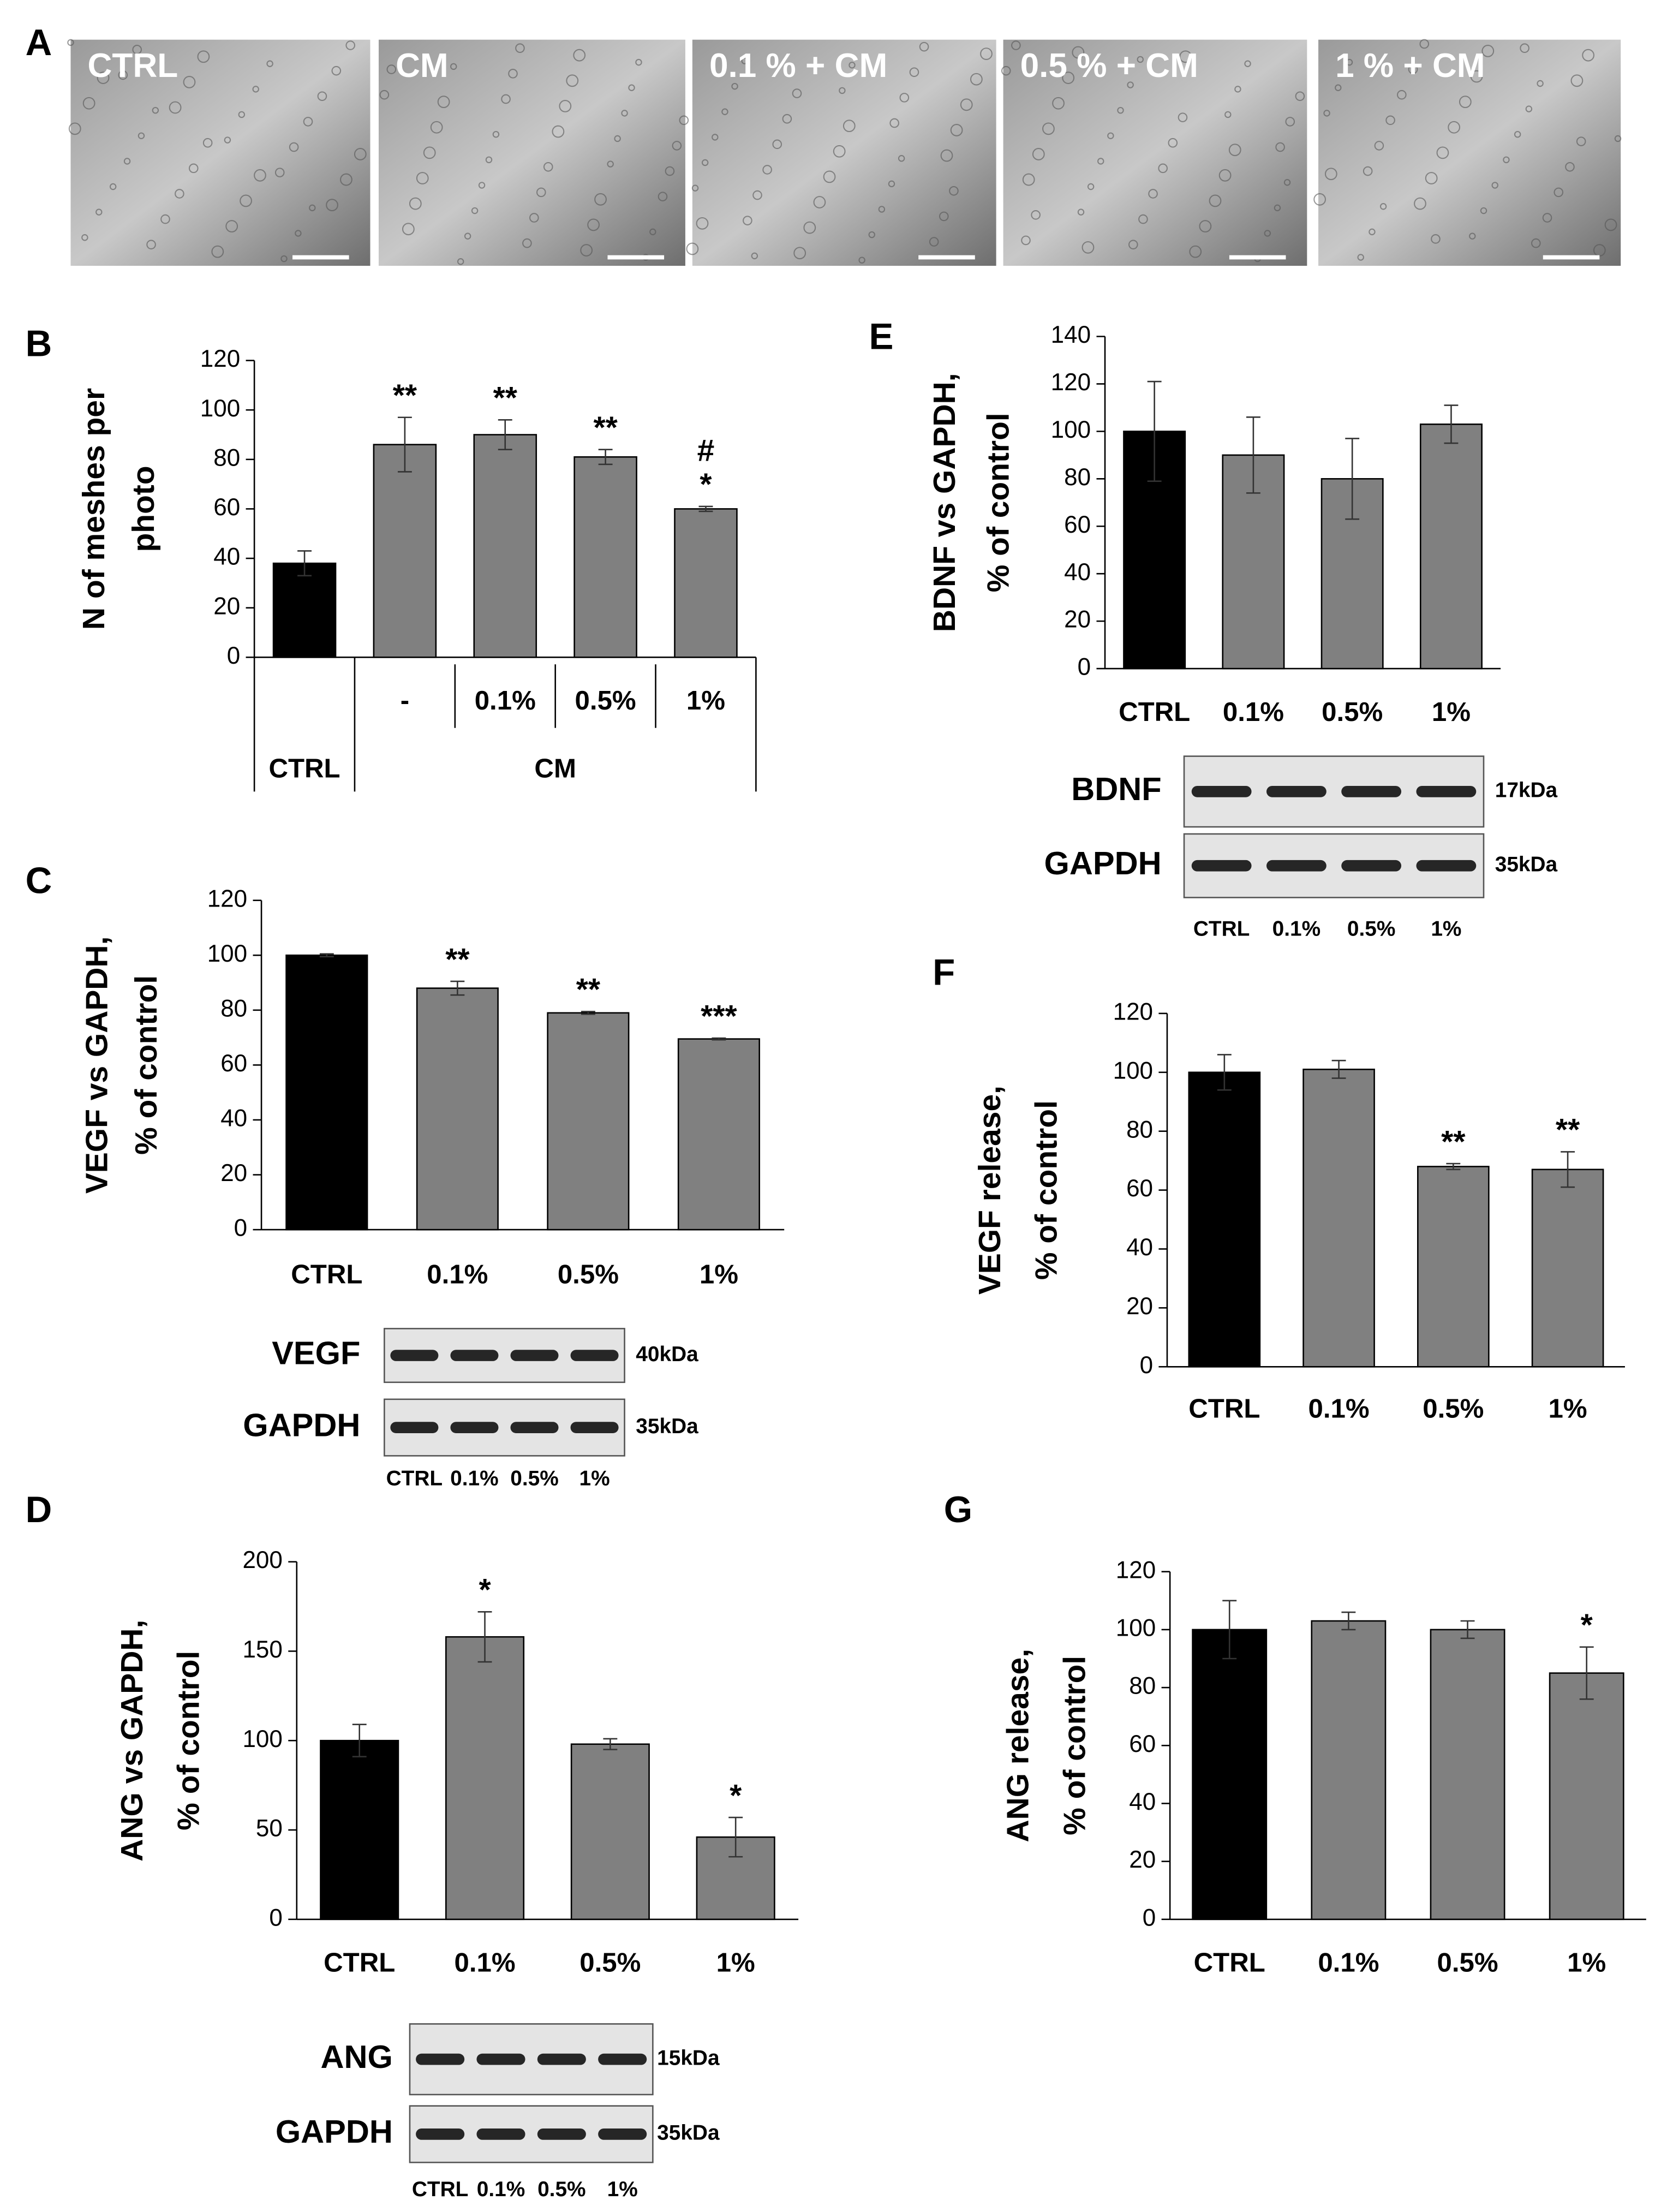 This screenshot has width=1673, height=2212. What do you see at coordinates (133, 66) in the screenshot?
I see `image-label: CTRL` at bounding box center [133, 66].